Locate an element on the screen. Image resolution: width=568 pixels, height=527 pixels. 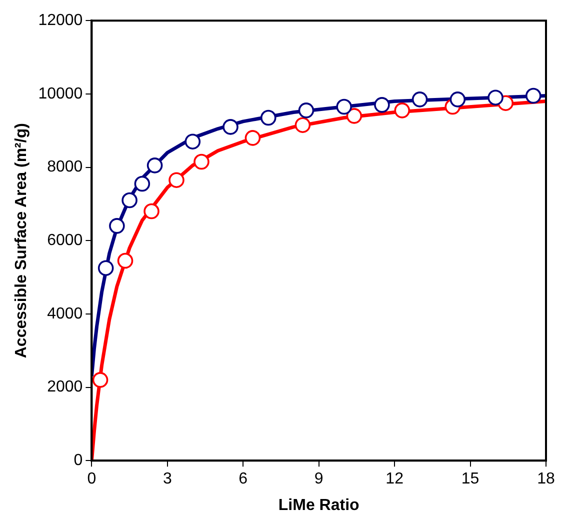
y-tick-label: 0 is located at coordinates (78, 461).